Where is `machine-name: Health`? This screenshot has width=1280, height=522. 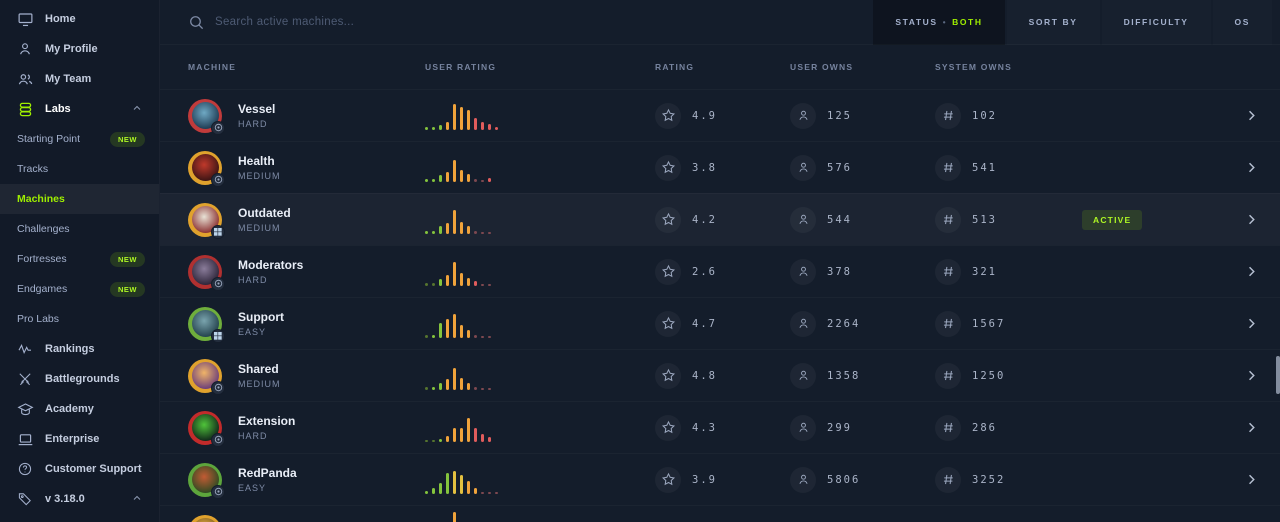
machine-name: Health is located at coordinates (256, 161).